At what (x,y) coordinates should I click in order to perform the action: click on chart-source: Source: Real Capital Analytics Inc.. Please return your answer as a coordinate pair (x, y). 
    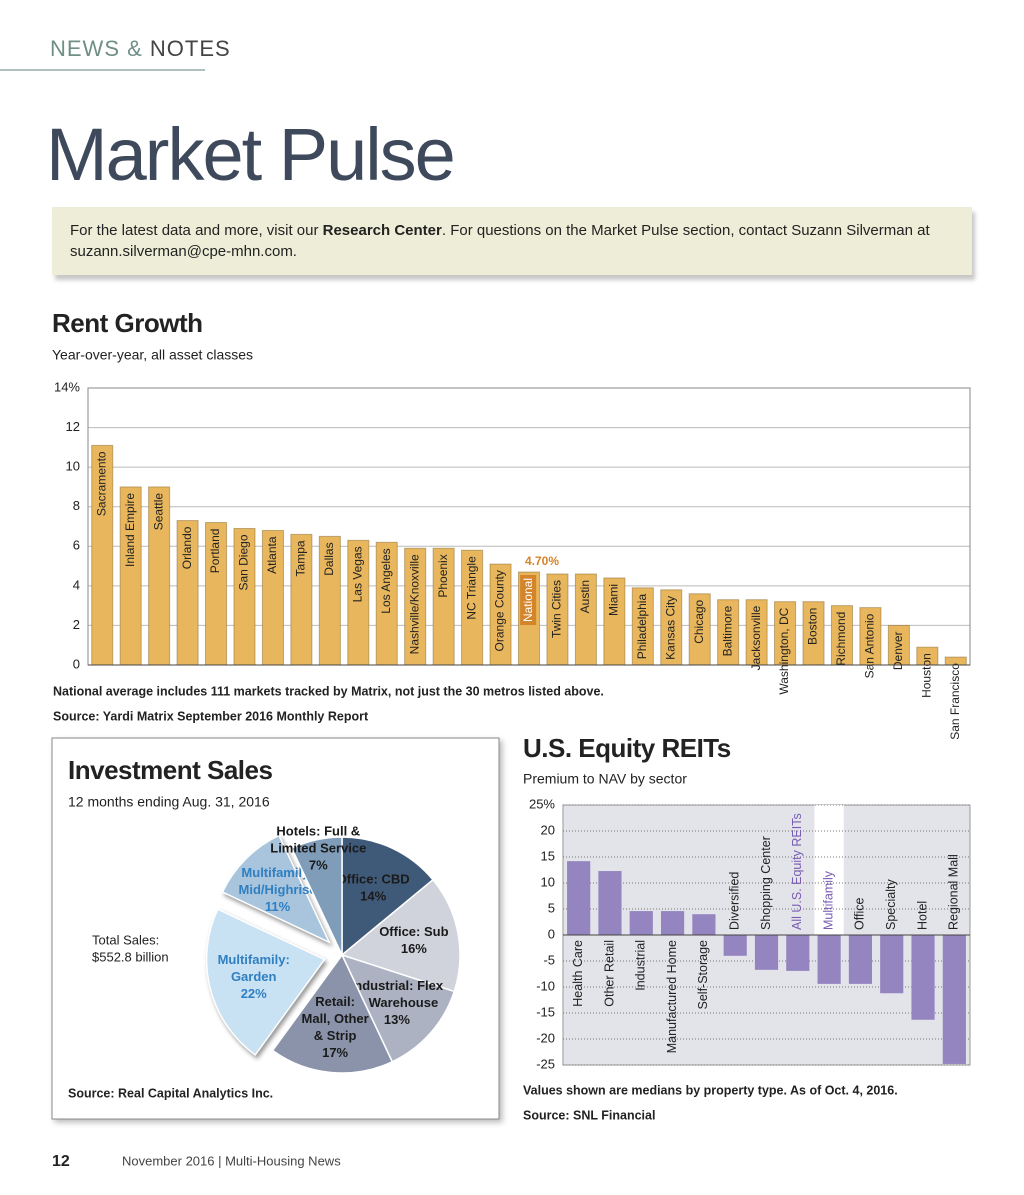
    Looking at the image, I should click on (170, 1093).